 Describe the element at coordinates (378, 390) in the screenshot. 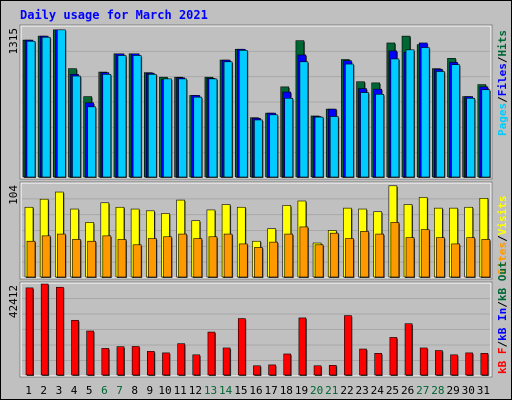

I see `x-tick-label: 24` at that location.